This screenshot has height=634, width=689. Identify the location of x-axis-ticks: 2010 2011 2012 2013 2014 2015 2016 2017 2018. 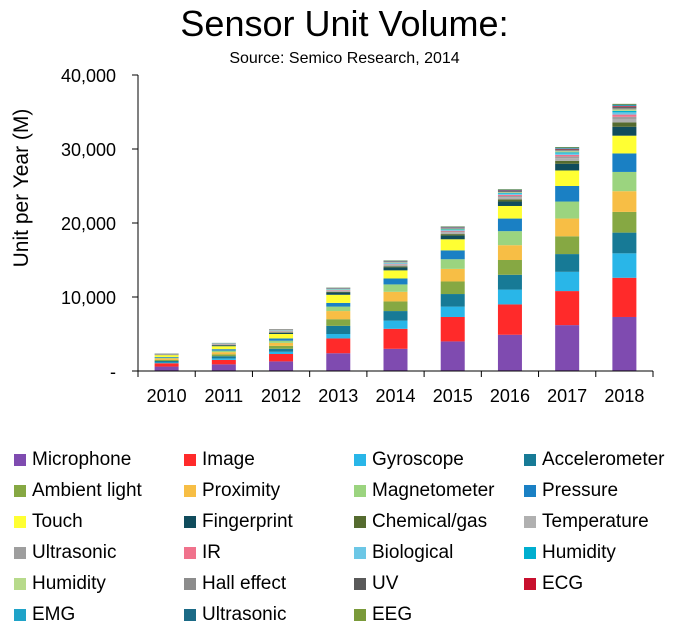
(395, 388).